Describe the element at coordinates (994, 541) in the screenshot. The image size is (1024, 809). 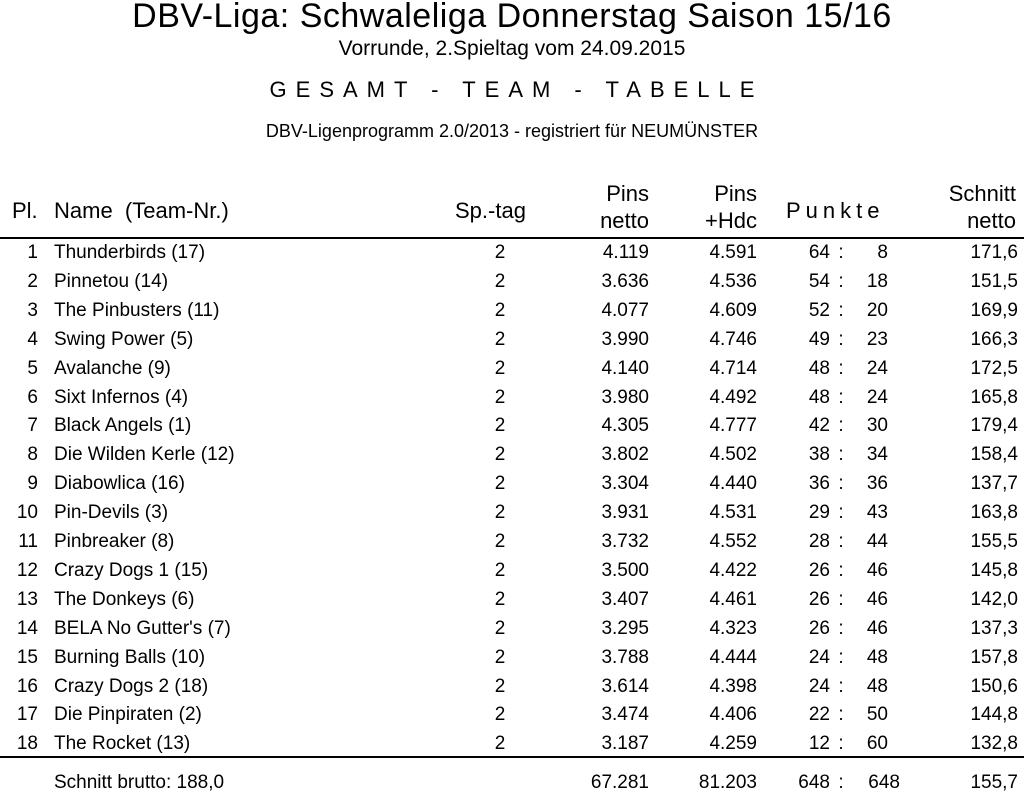
I see `schnitt-netto: 155,5` at that location.